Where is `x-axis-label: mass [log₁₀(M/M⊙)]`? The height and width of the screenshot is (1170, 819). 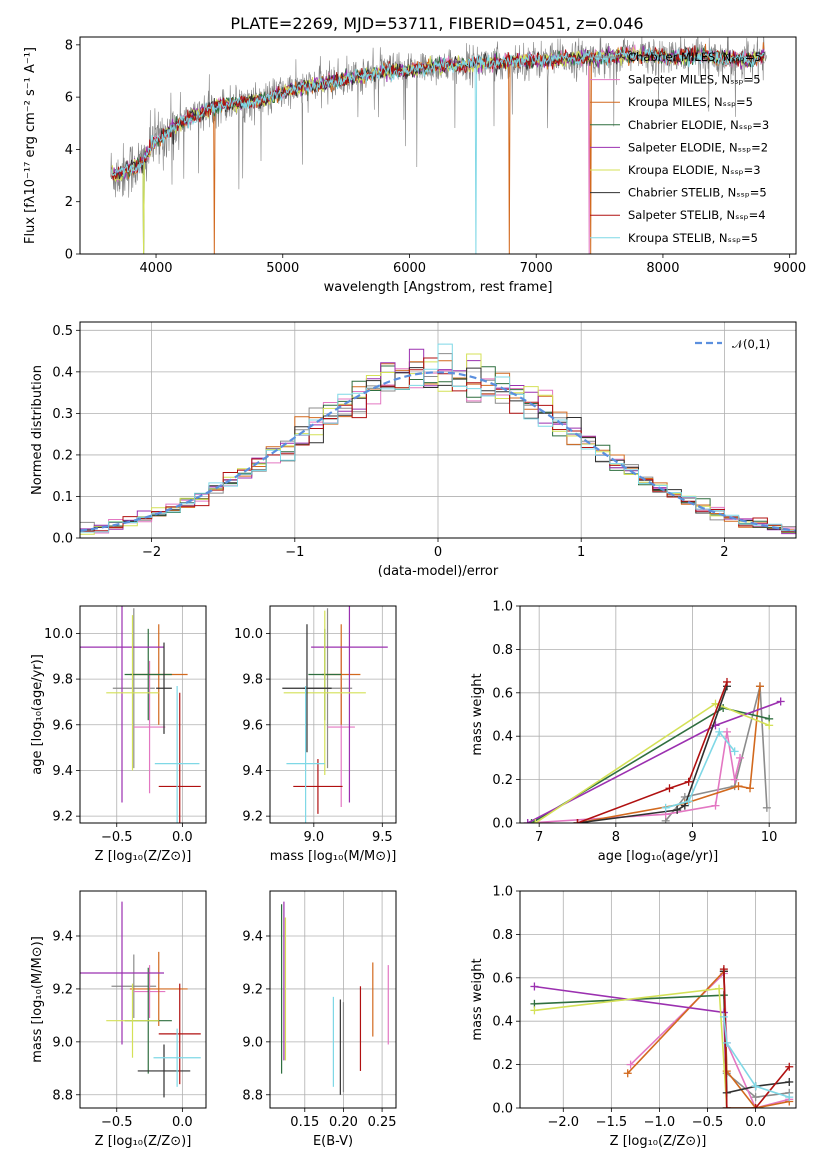 x-axis-label: mass [log₁₀(M/M⊙)] is located at coordinates (333, 856).